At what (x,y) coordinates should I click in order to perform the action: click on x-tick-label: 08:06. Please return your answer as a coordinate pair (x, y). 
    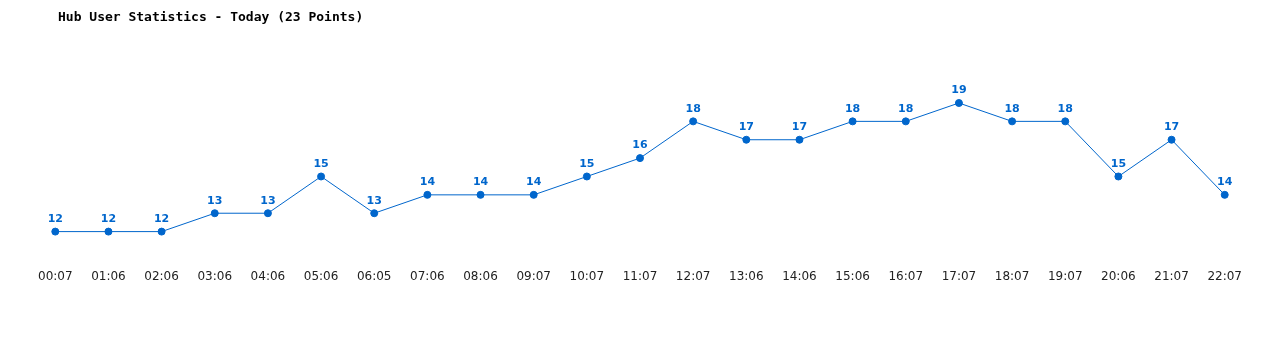
    Looking at the image, I should click on (480, 275).